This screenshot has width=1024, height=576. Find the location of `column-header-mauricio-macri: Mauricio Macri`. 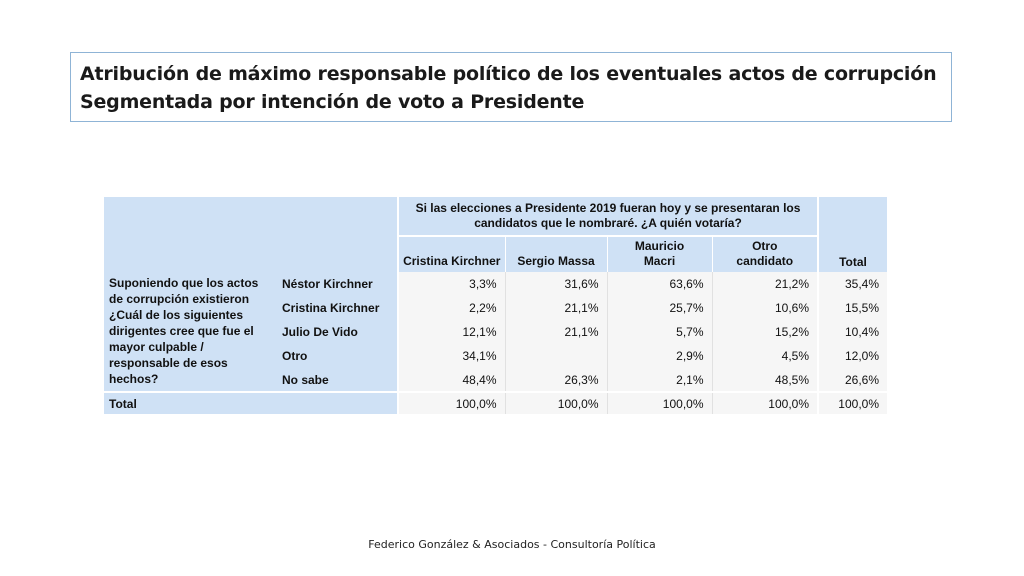

column-header-mauricio-macri: Mauricio Macri is located at coordinates (659, 254).